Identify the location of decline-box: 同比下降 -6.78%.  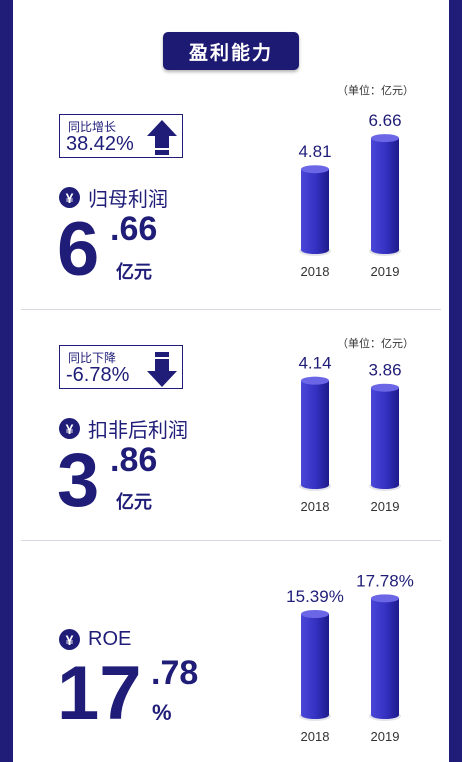
(121, 367).